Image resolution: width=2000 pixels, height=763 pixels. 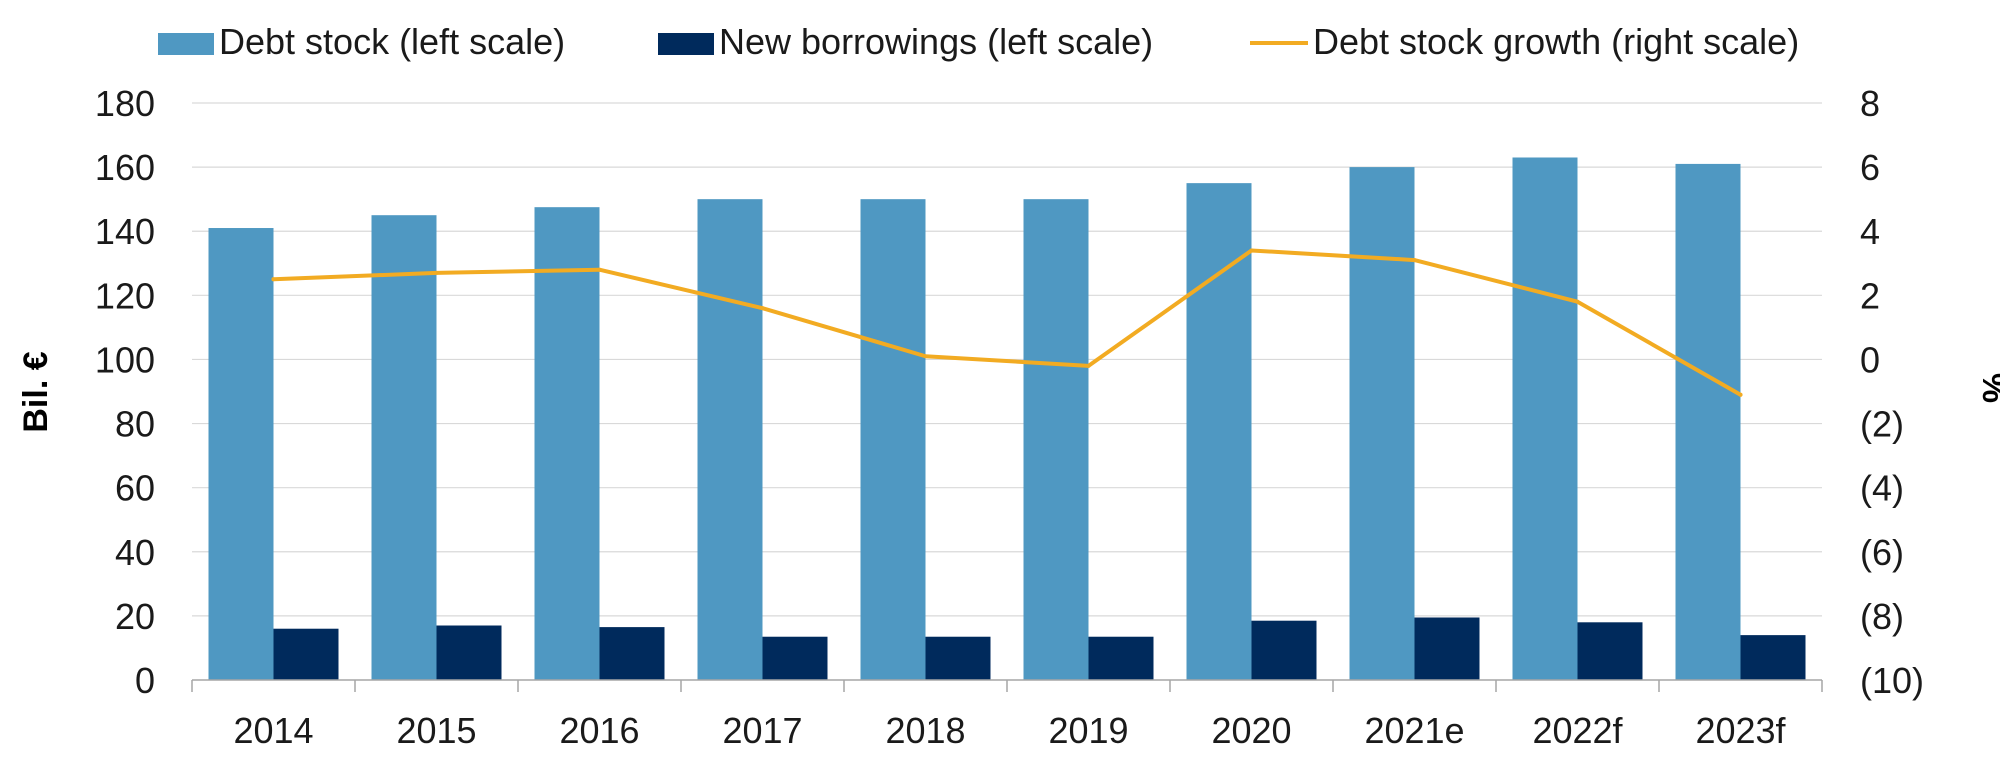 What do you see at coordinates (125, 167) in the screenshot?
I see `y-left-tick-label: 160` at bounding box center [125, 167].